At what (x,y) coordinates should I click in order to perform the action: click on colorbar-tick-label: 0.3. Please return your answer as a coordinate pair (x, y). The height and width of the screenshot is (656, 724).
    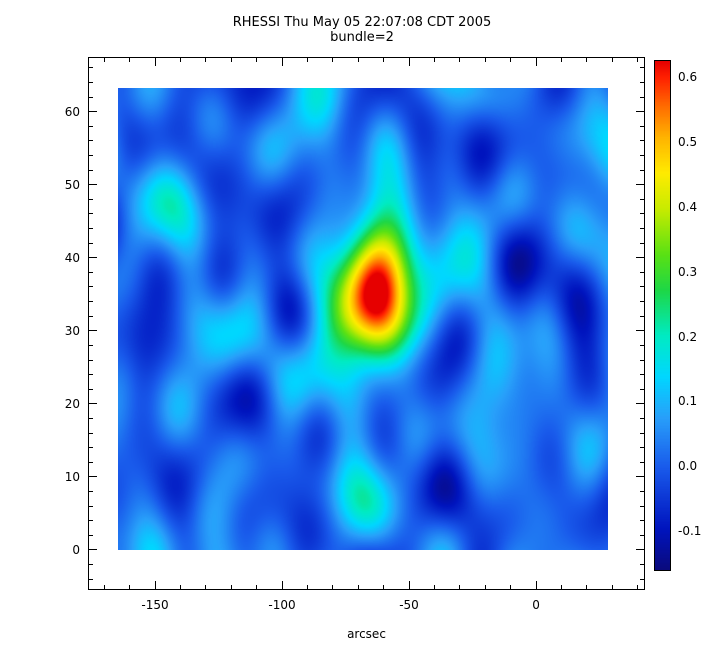
    Looking at the image, I should click on (688, 271).